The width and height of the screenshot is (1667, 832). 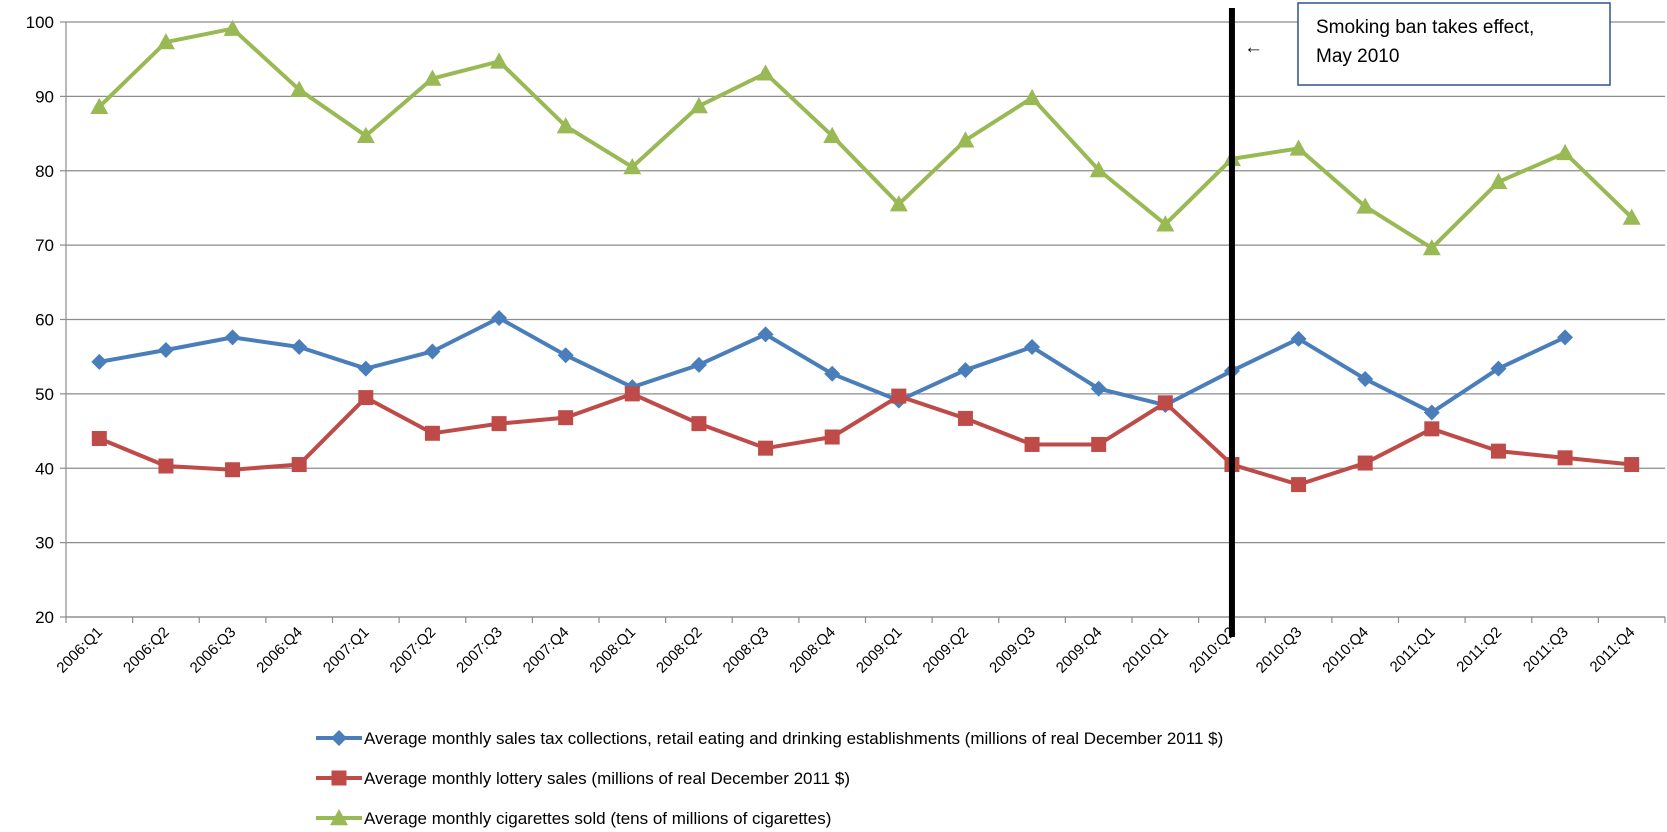 I want to click on x-tick-label: 2008:Q4, so click(x=812, y=650).